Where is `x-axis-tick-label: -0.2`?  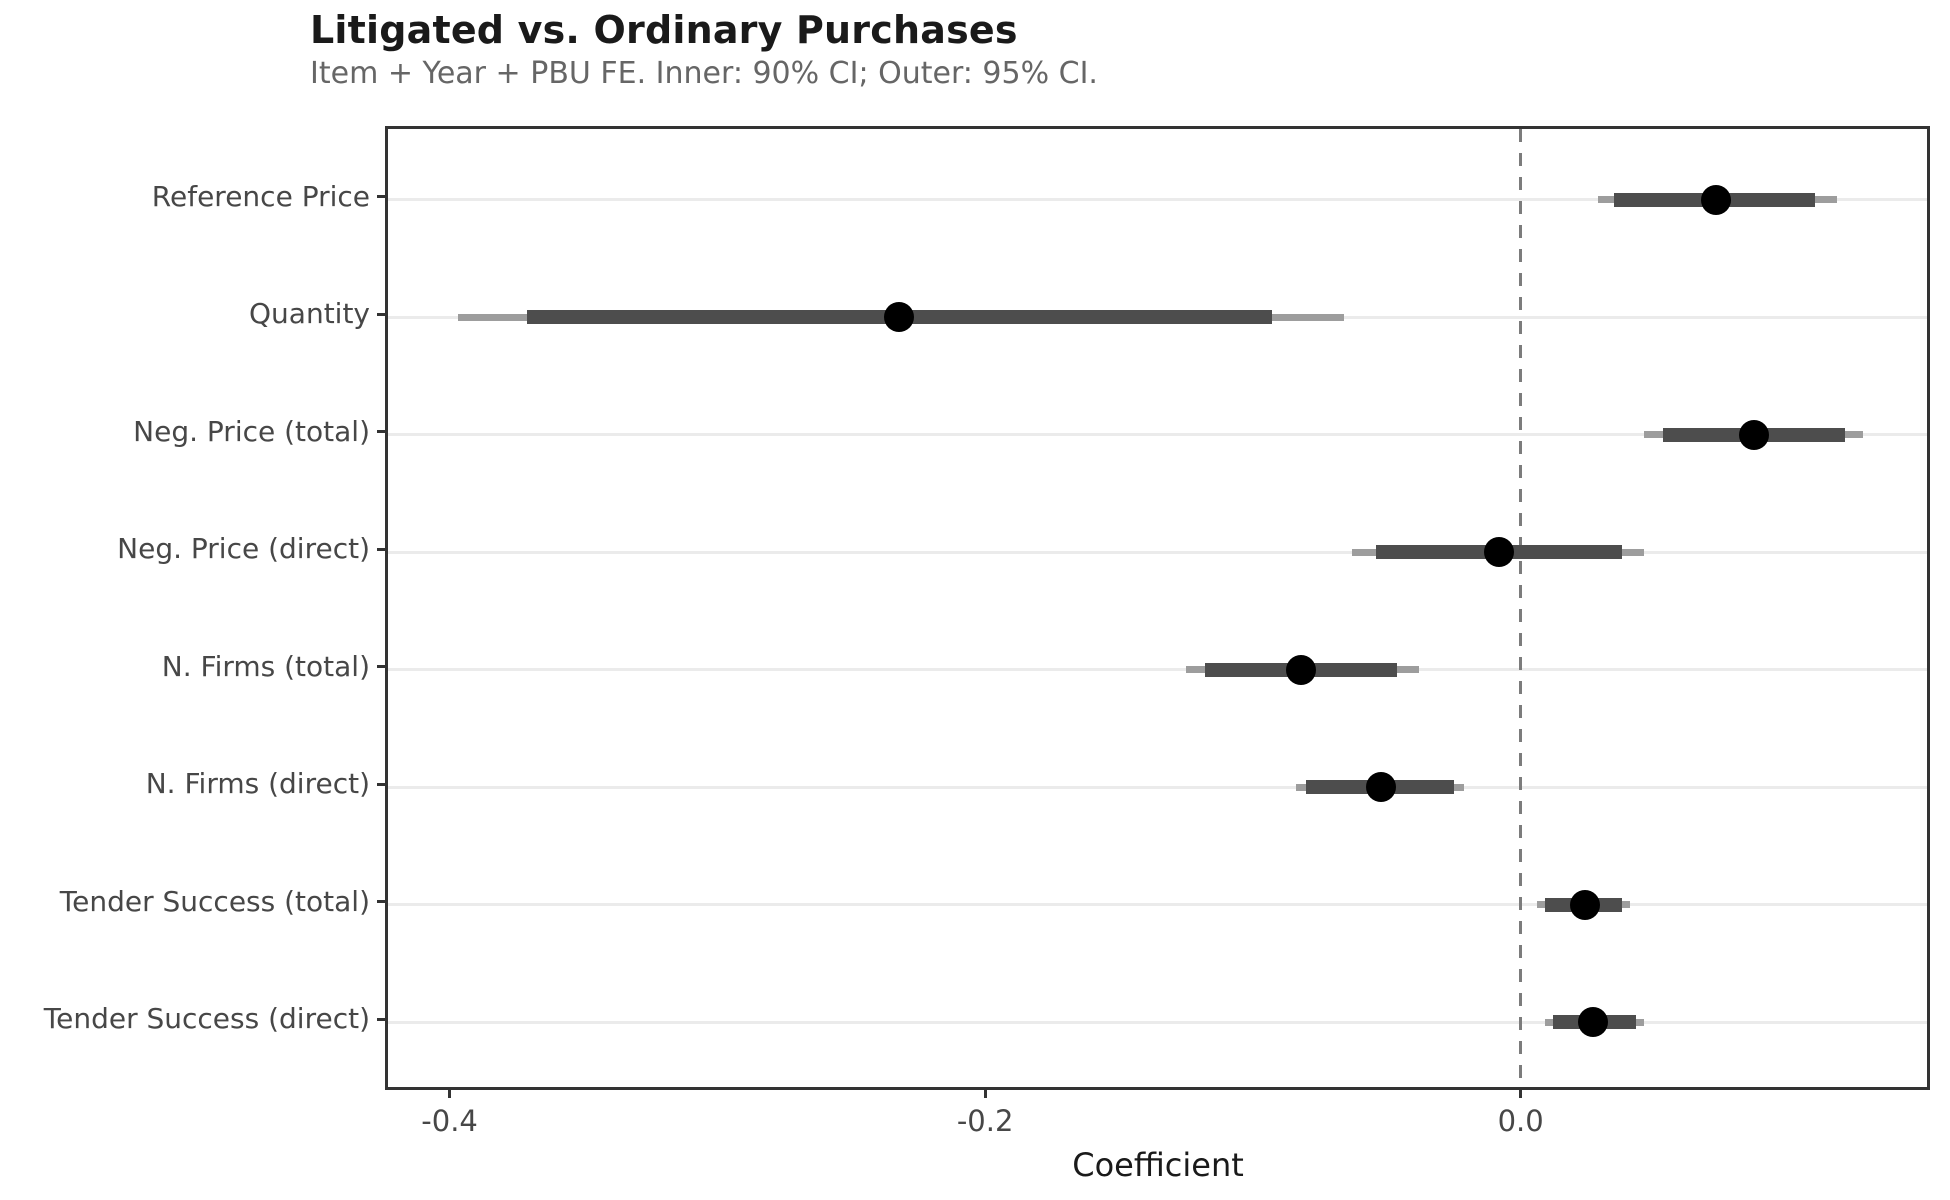 x-axis-tick-label: -0.2 is located at coordinates (985, 1121).